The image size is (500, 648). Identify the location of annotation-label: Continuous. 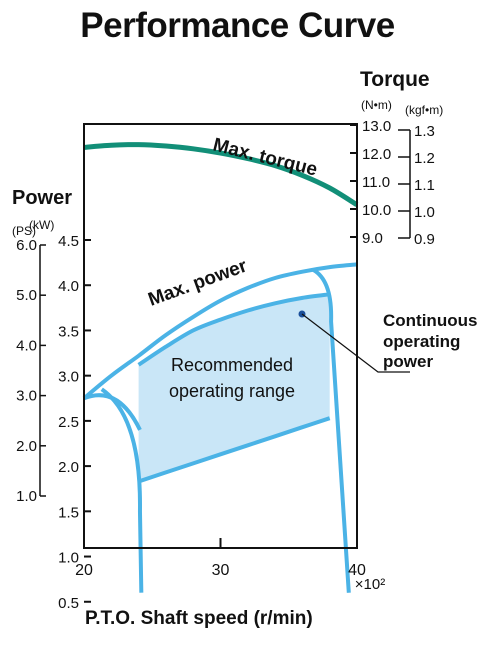
(430, 320).